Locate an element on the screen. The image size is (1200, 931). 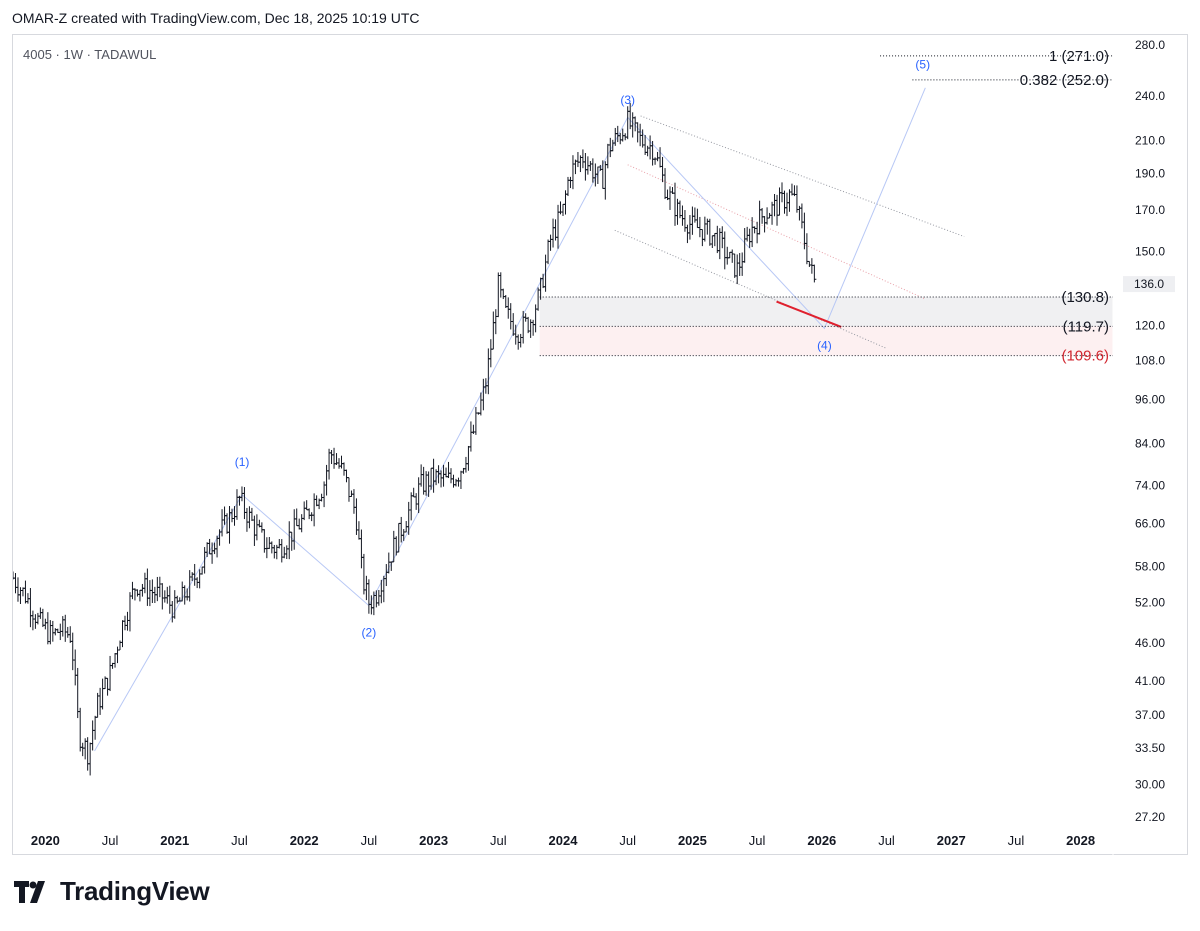
price-tick-label: 280.0 is located at coordinates (1150, 45).